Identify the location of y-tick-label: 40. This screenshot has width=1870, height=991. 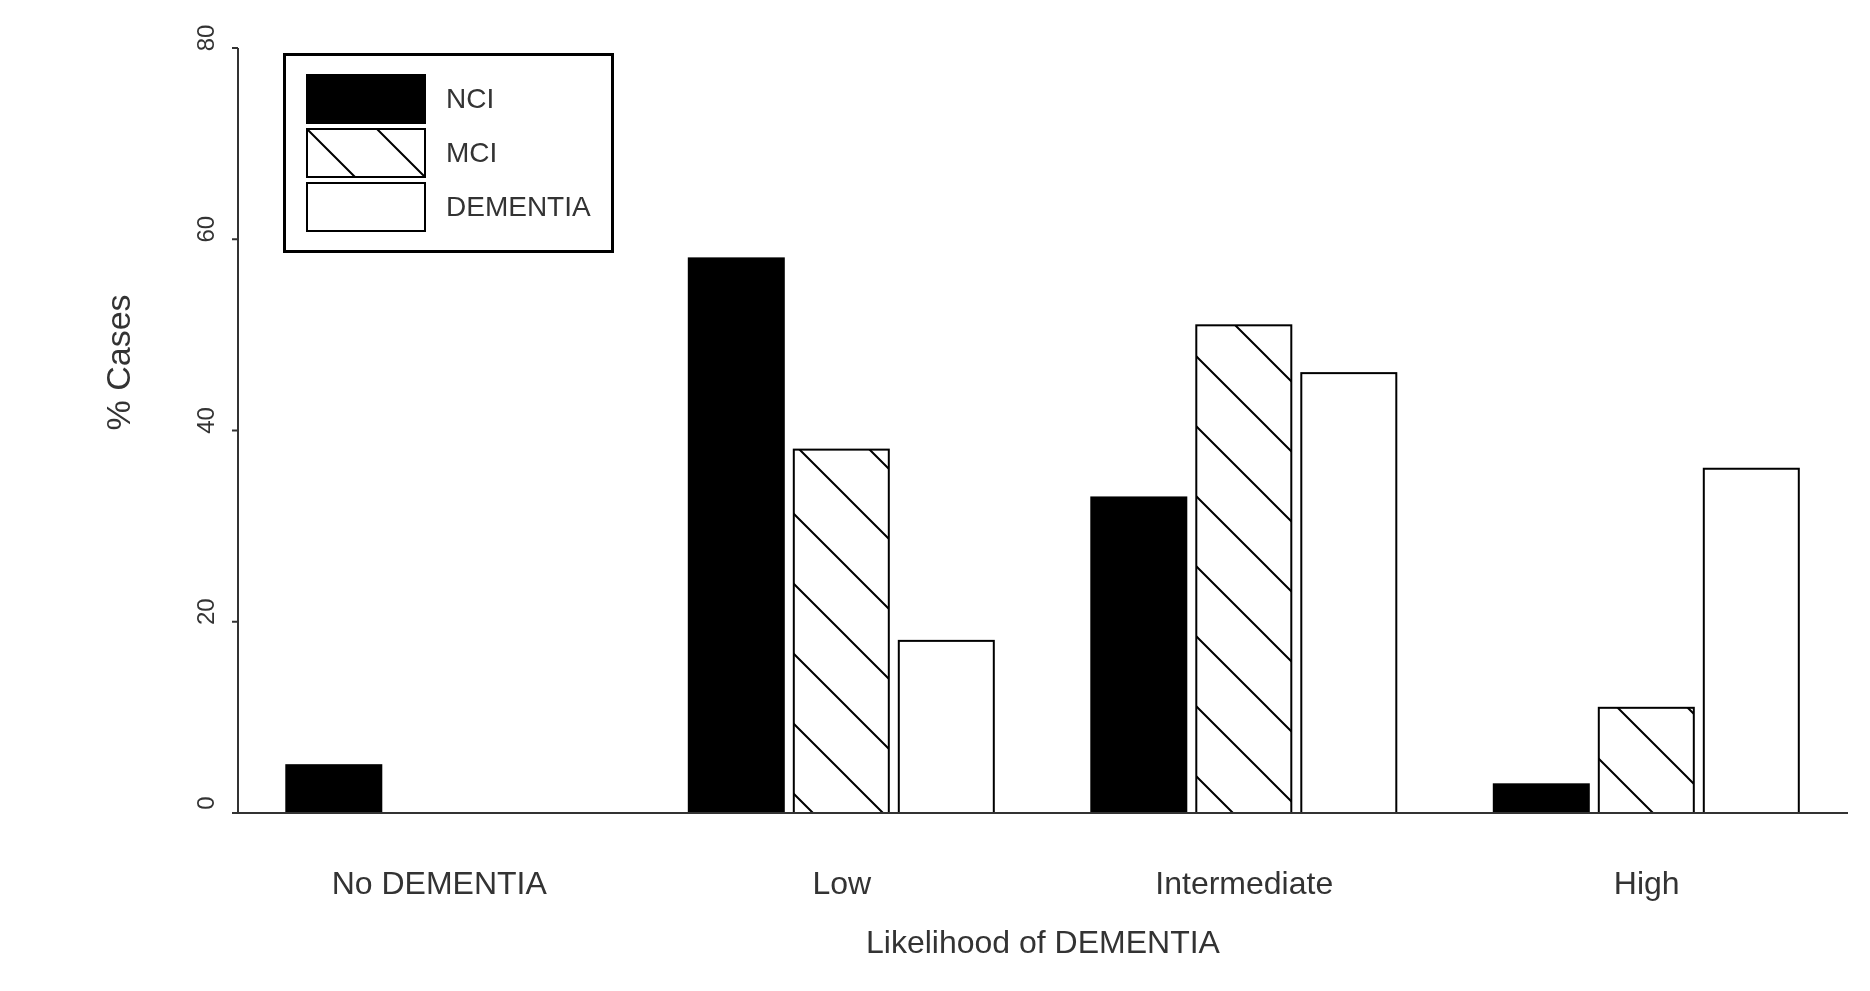
(205, 420).